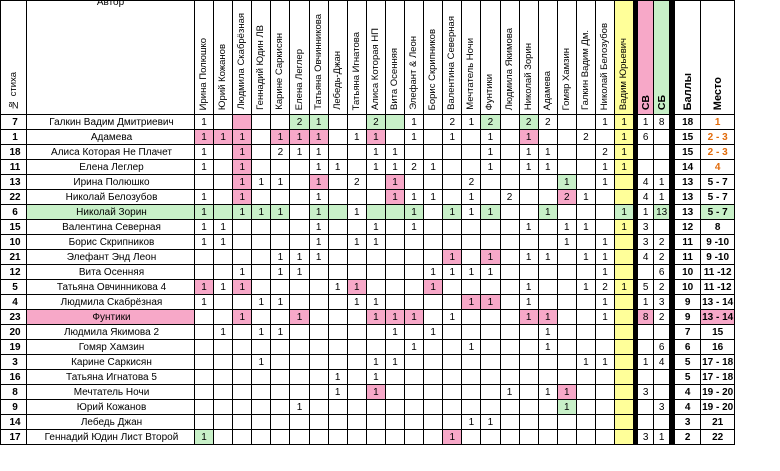 The width and height of the screenshot is (780, 471). Describe the element at coordinates (688, 152) in the screenshot. I see `sum-cell: 15` at that location.